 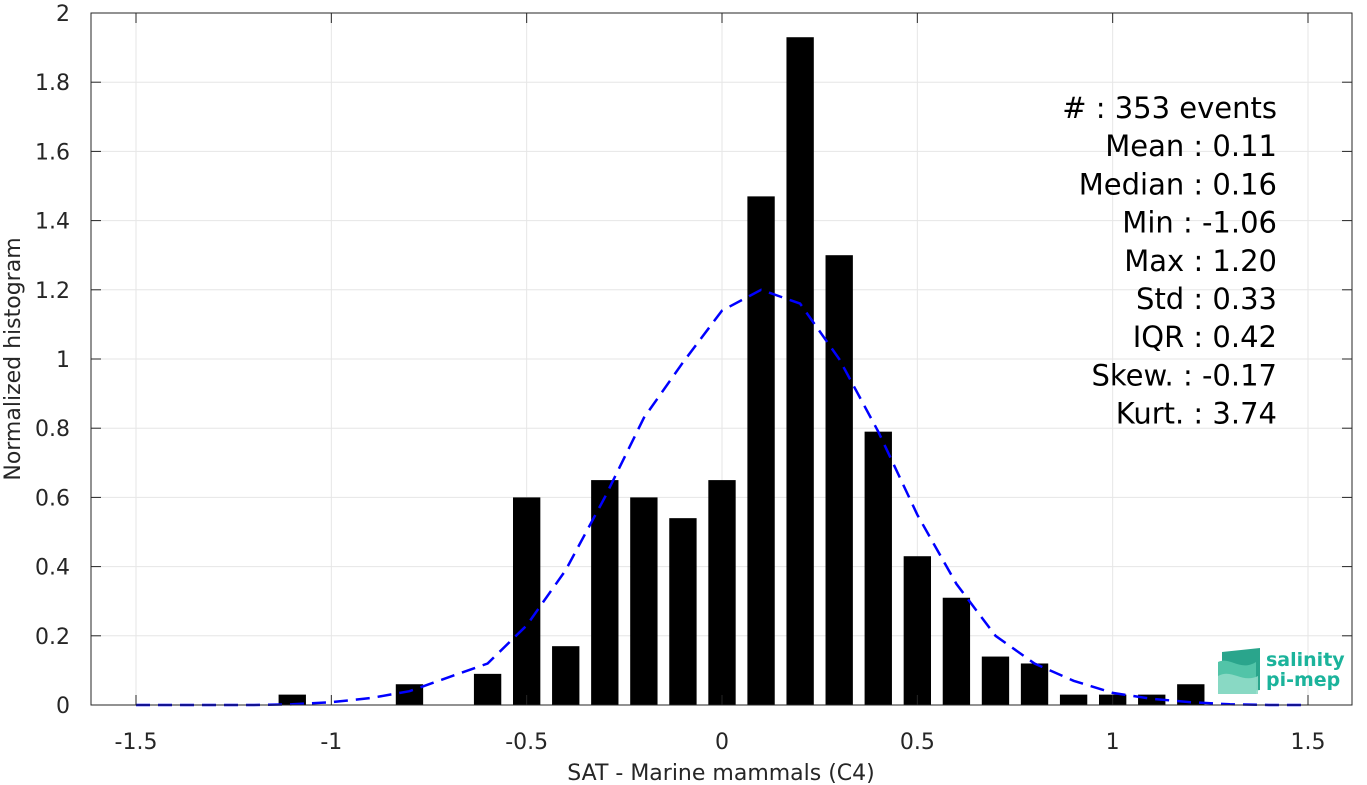 I want to click on logo-pimep-text: pi-mep, so click(x=1303, y=680).